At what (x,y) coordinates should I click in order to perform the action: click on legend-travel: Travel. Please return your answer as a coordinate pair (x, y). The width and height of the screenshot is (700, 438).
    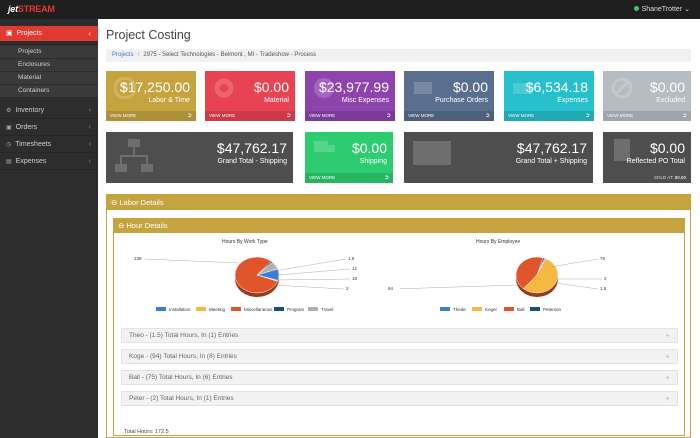
    Looking at the image, I should click on (320, 309).